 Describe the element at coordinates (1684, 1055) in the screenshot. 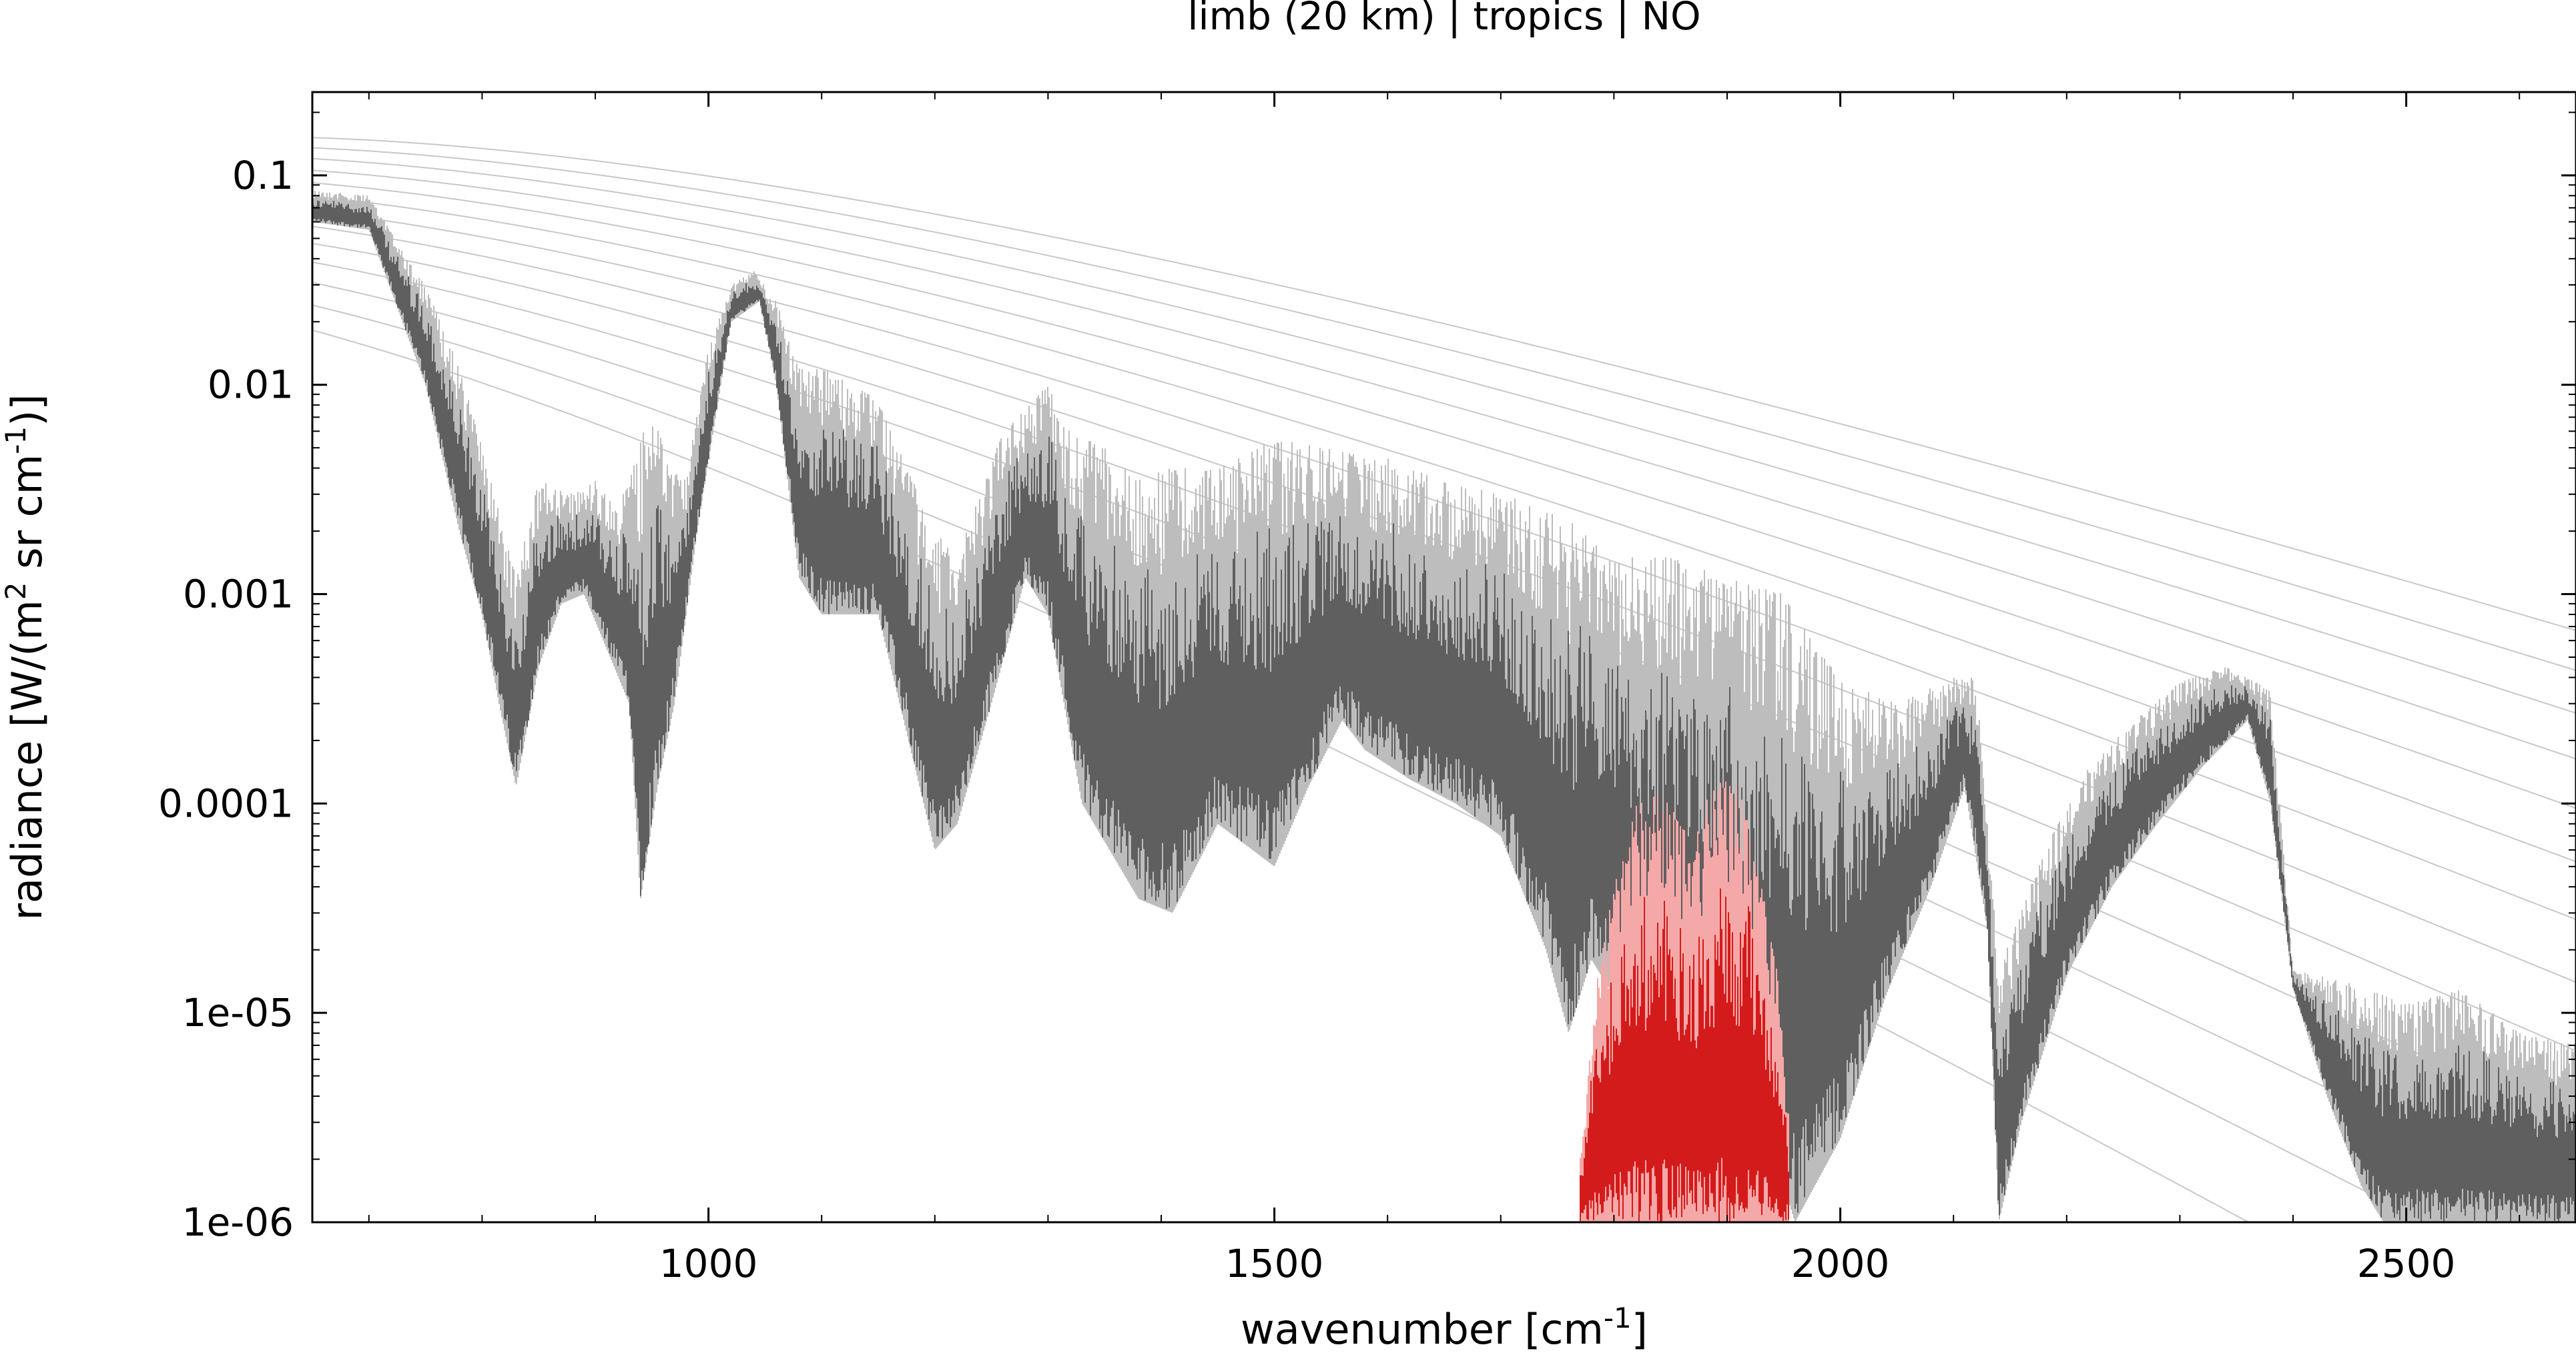

I see `gas-spectrum-lines` at that location.